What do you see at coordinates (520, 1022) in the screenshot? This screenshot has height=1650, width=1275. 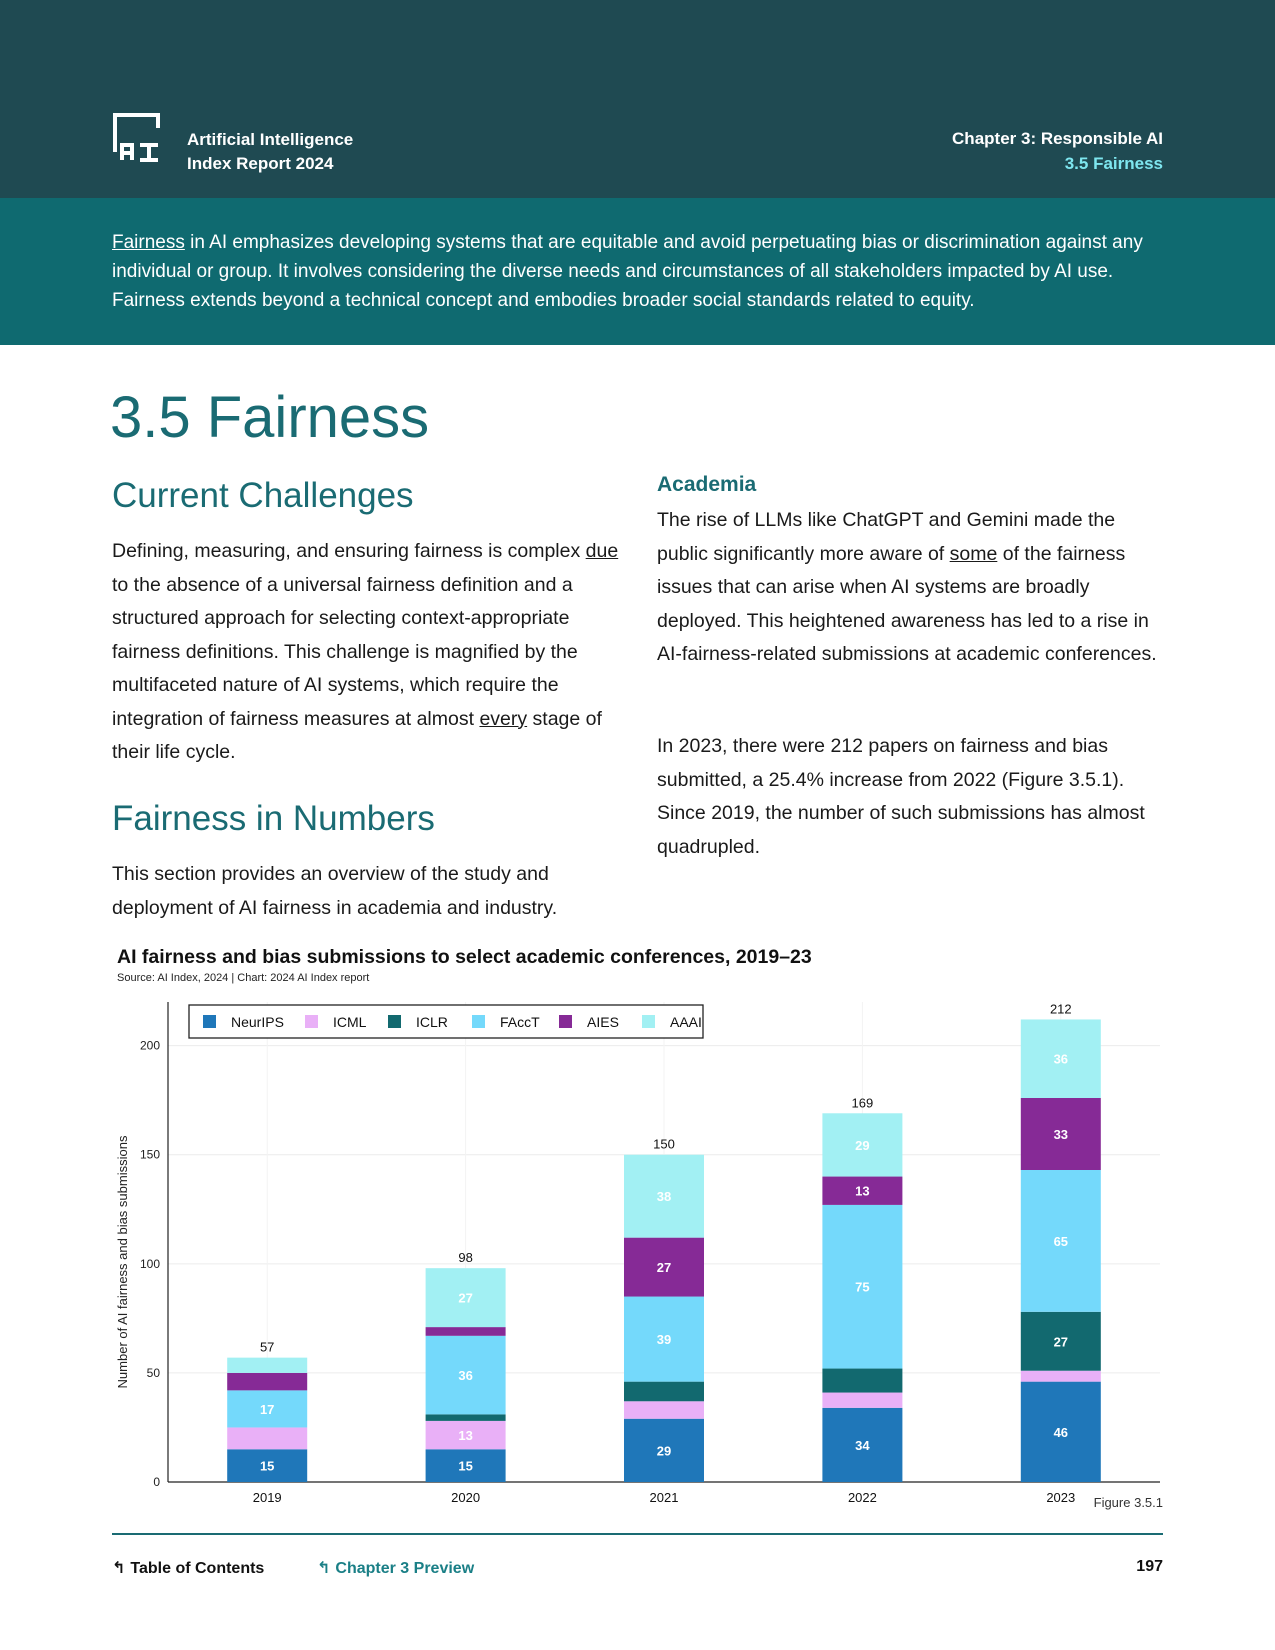 I see `legend-label: FAccT` at bounding box center [520, 1022].